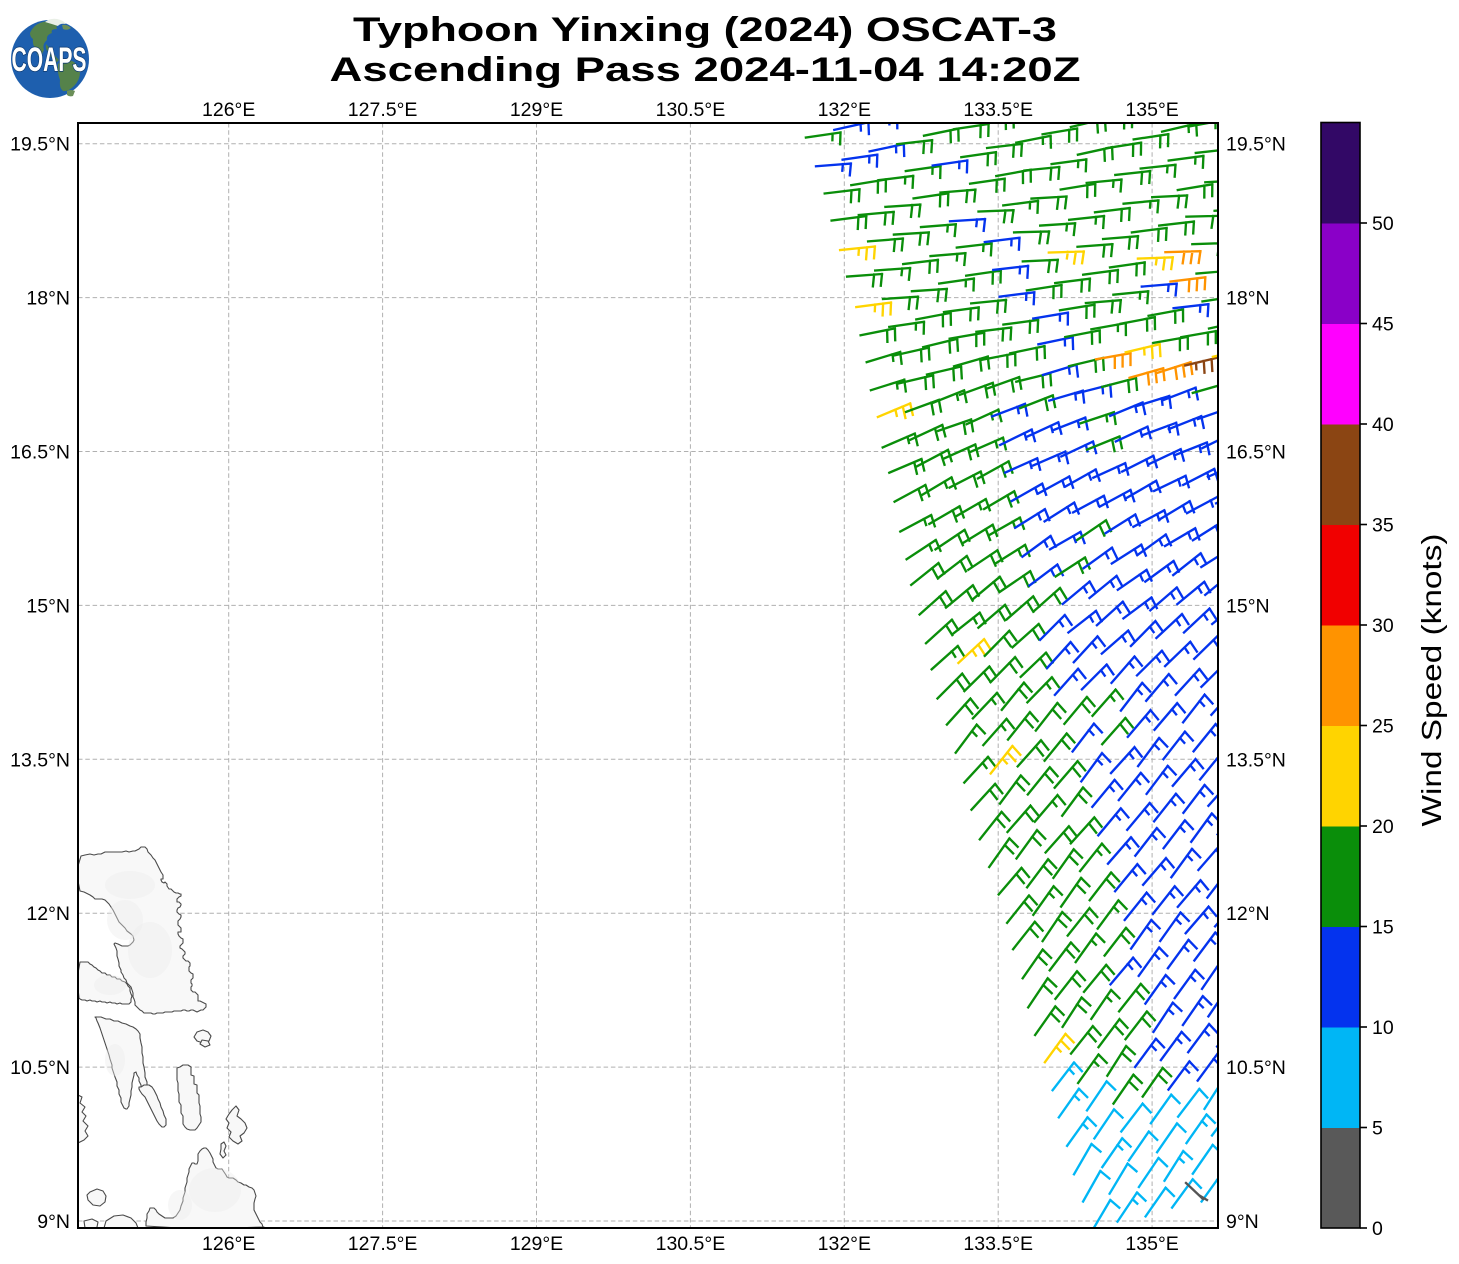 Image resolution: width=1459 pixels, height=1264 pixels. I want to click on svg-text: 20, so click(1383, 827).